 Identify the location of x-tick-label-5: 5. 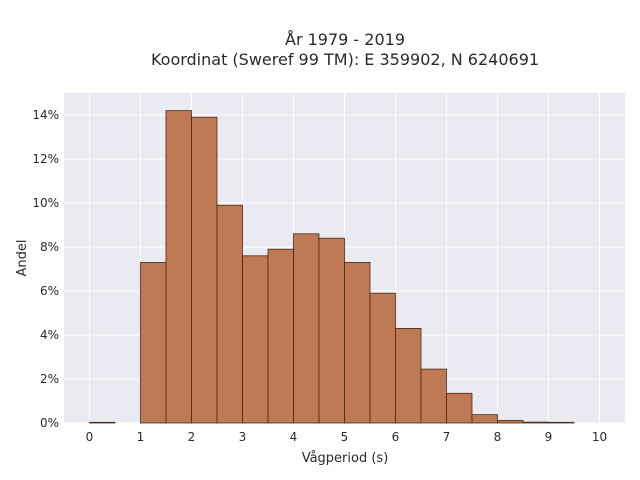
(345, 437).